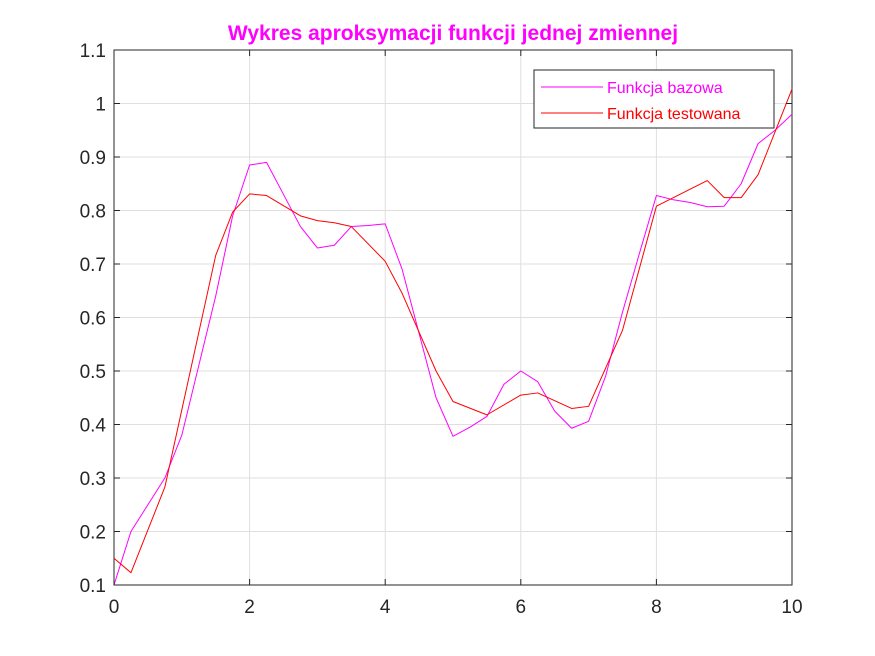 Image resolution: width=875 pixels, height=656 pixels. What do you see at coordinates (249, 607) in the screenshot?
I see `x-tick-label: 2` at bounding box center [249, 607].